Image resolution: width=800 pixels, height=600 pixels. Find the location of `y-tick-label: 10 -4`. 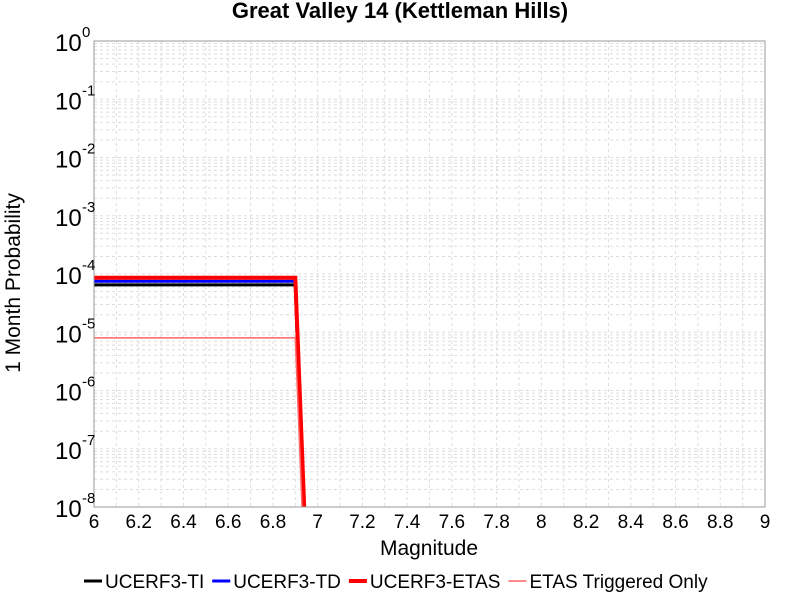

y-tick-label: 10 -4 is located at coordinates (75, 273).